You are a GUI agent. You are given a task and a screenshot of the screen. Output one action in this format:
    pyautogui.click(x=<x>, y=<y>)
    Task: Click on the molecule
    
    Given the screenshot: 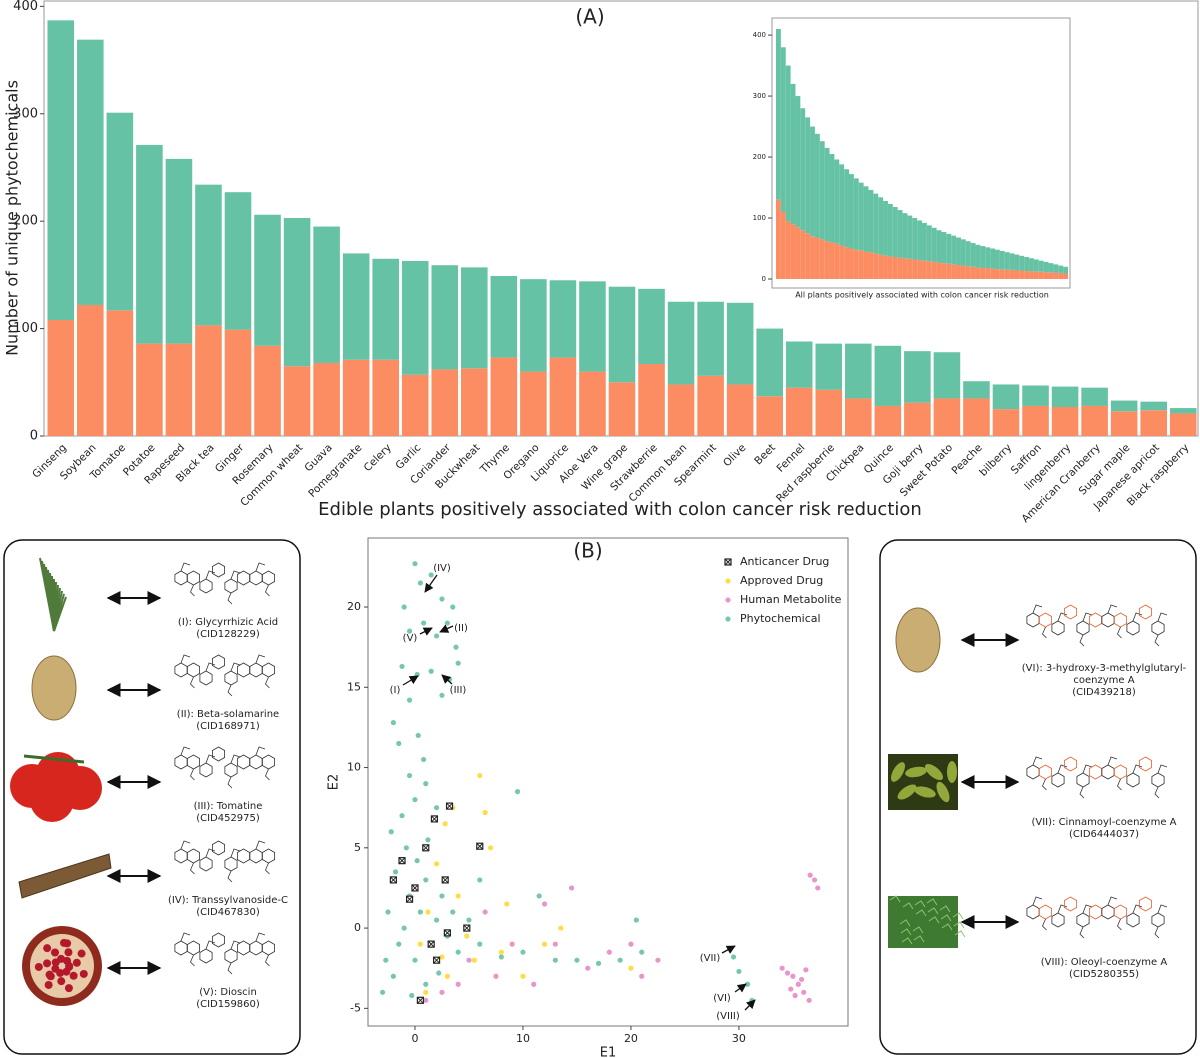 What is the action you would take?
    pyautogui.click(x=224, y=583)
    